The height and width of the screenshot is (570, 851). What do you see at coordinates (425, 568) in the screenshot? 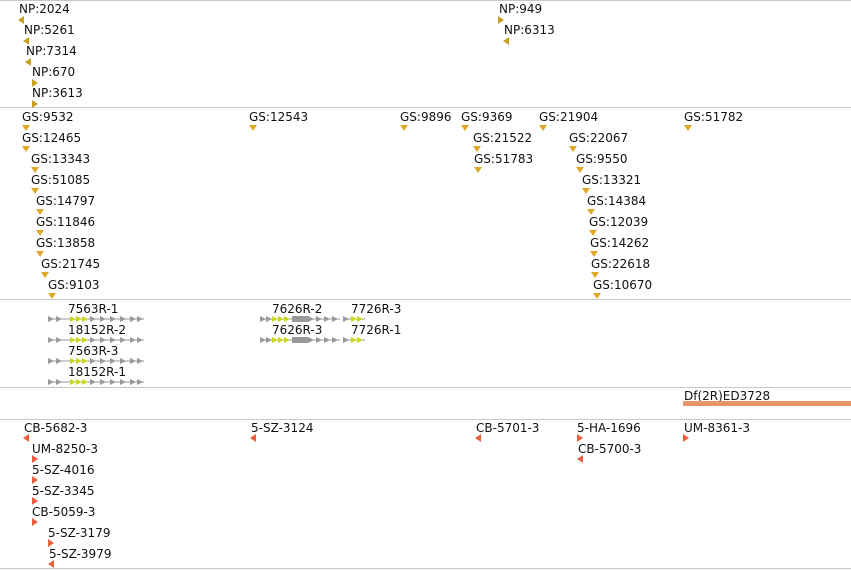
I see `track-separator-bottom` at bounding box center [425, 568].